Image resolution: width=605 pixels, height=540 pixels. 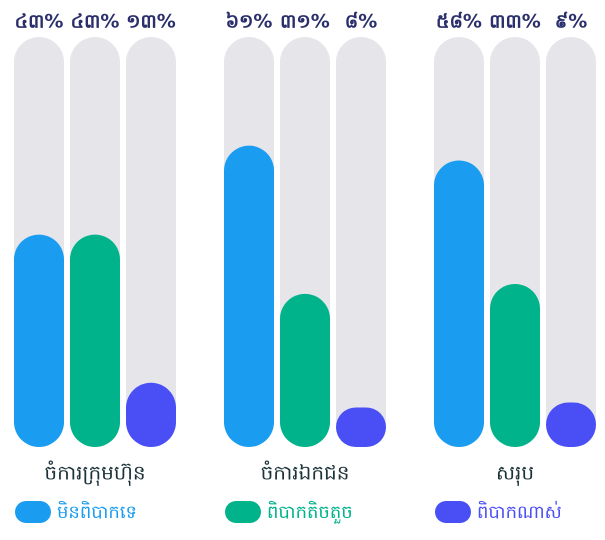 What do you see at coordinates (519, 511) in the screenshot?
I see `legend-label: ពិបាកណាស់` at bounding box center [519, 511].